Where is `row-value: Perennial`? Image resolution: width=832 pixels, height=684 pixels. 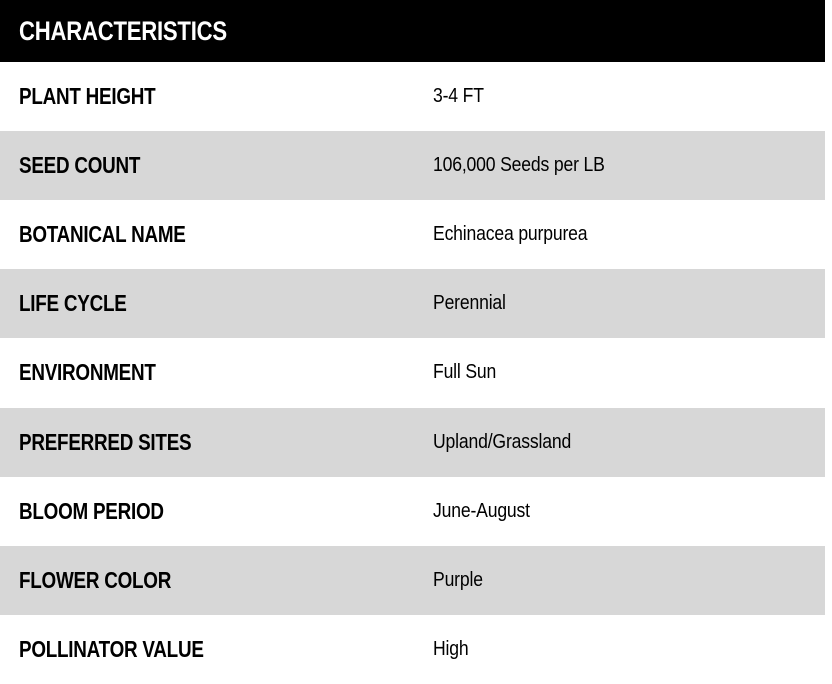 row-value: Perennial is located at coordinates (469, 303).